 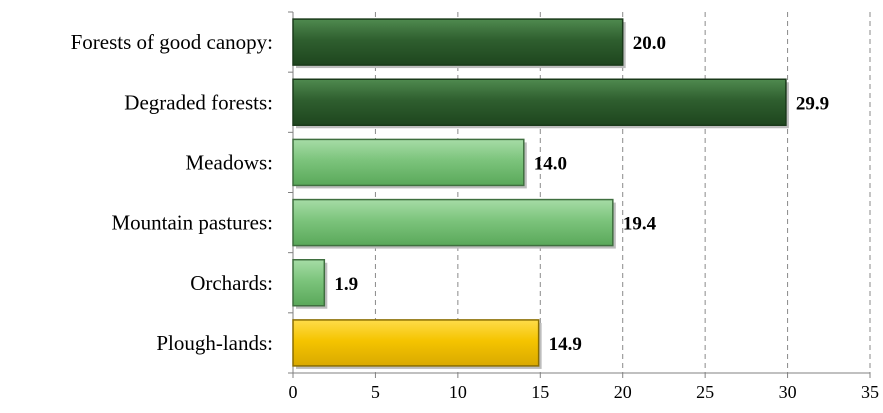 I want to click on data-label: 14.9, so click(x=565, y=344).